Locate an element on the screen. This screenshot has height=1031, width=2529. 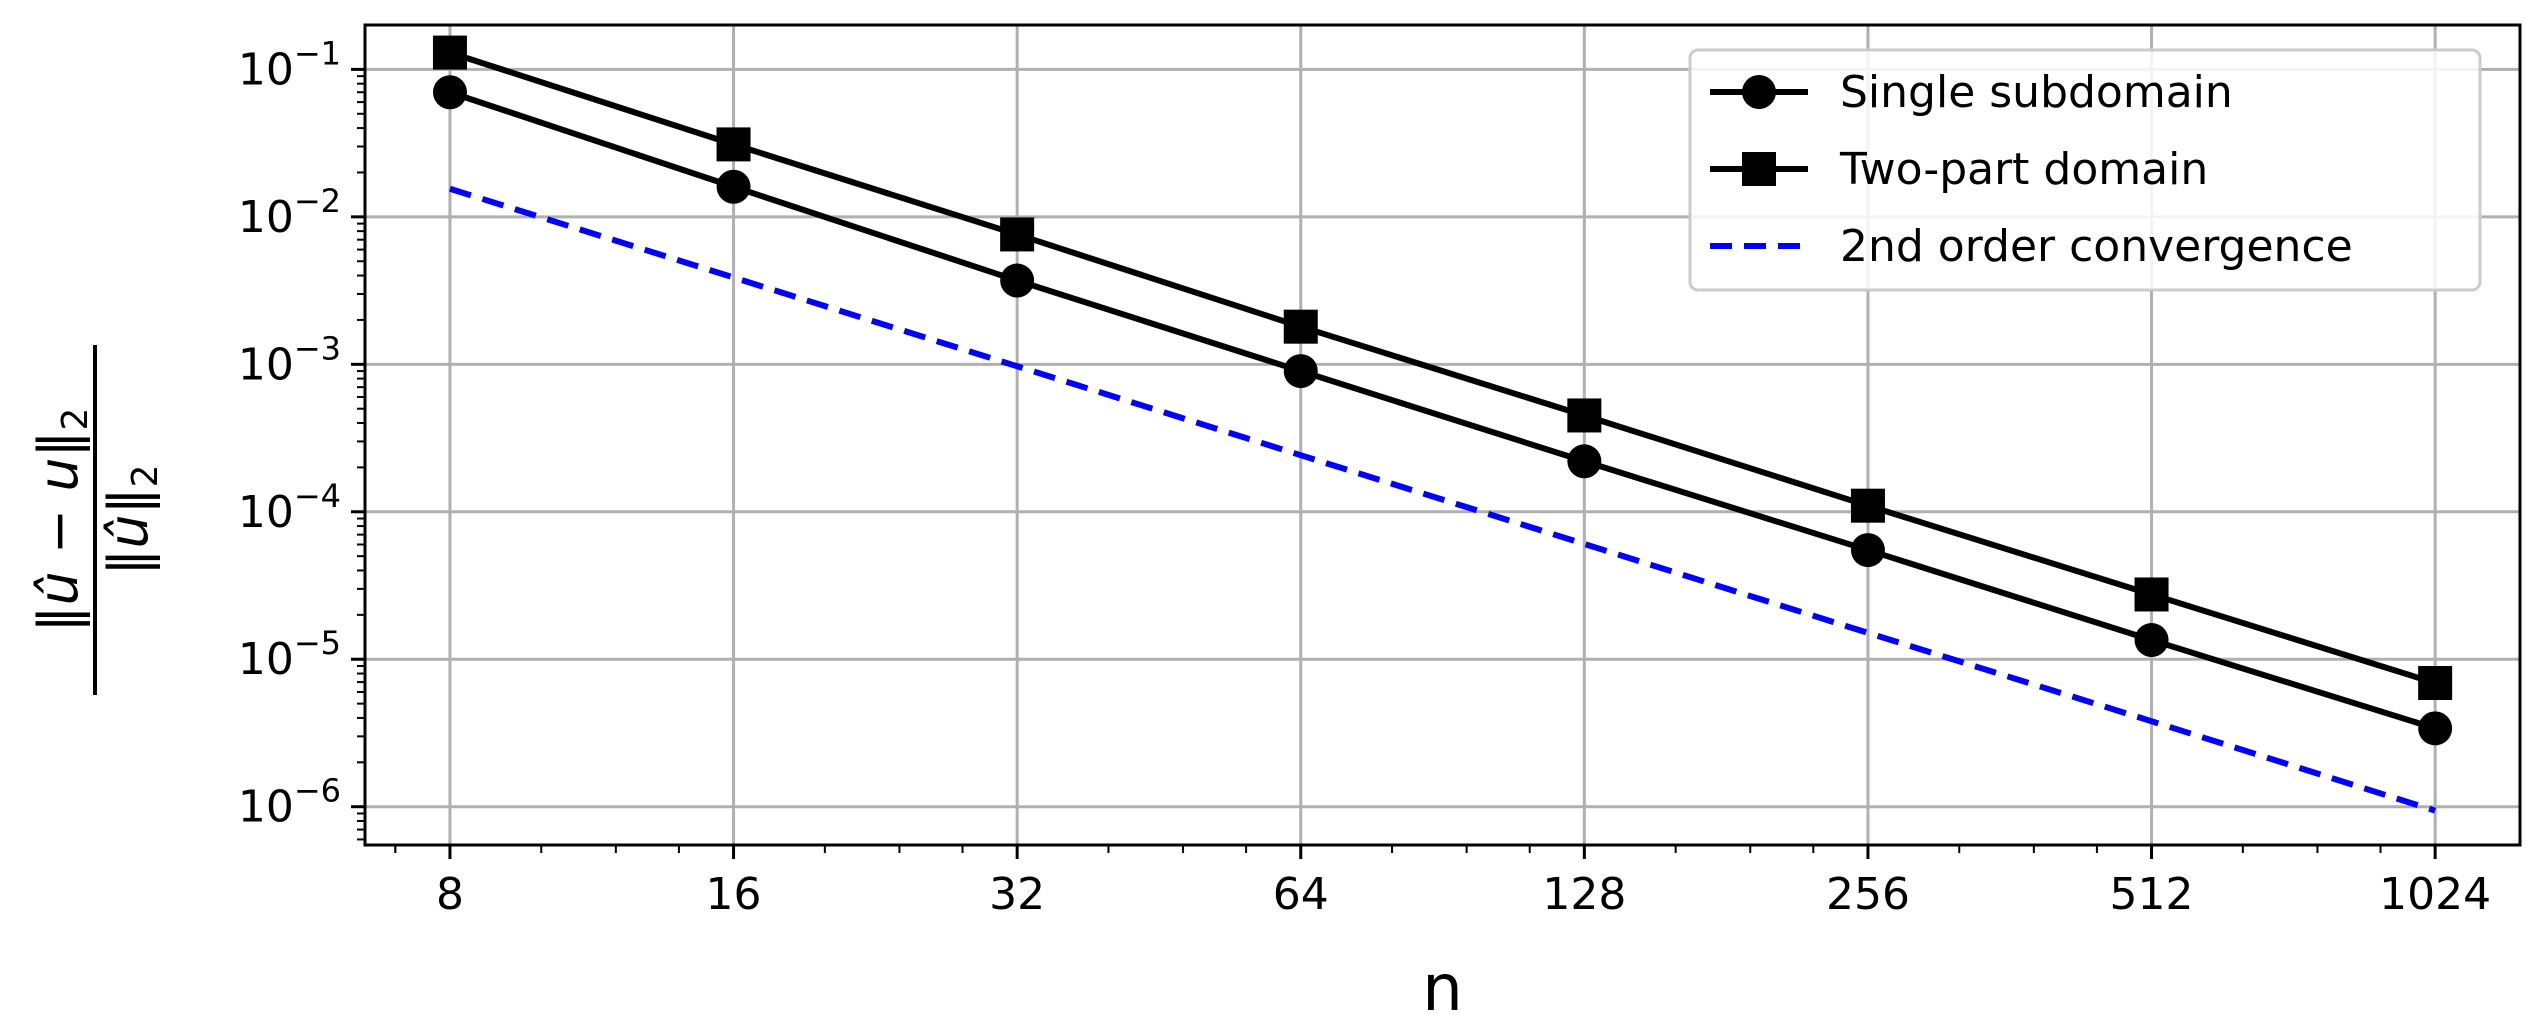
x-axis-label: n is located at coordinates (1442, 989).